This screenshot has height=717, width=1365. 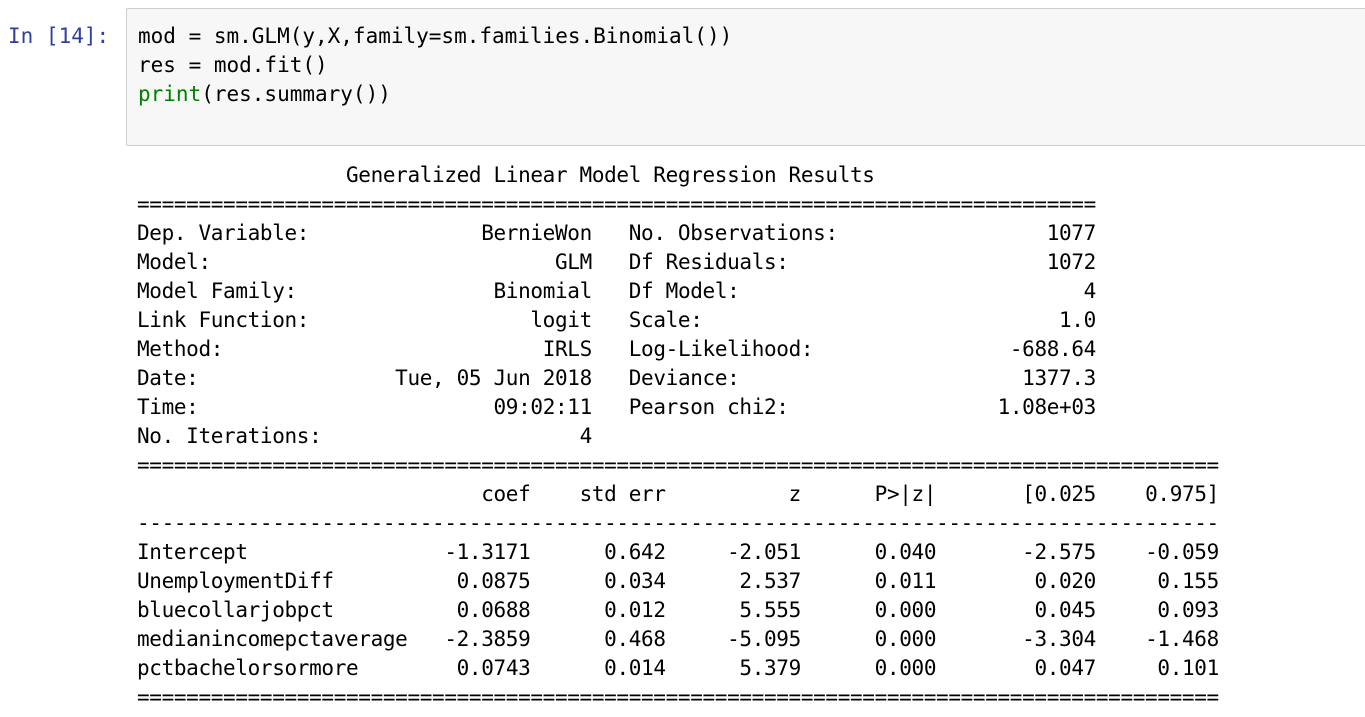 I want to click on coef-value: 0.040, so click(x=905, y=552).